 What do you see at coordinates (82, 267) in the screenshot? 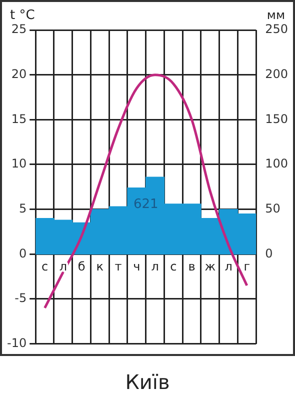
I see `x-tick-label: б` at bounding box center [82, 267].